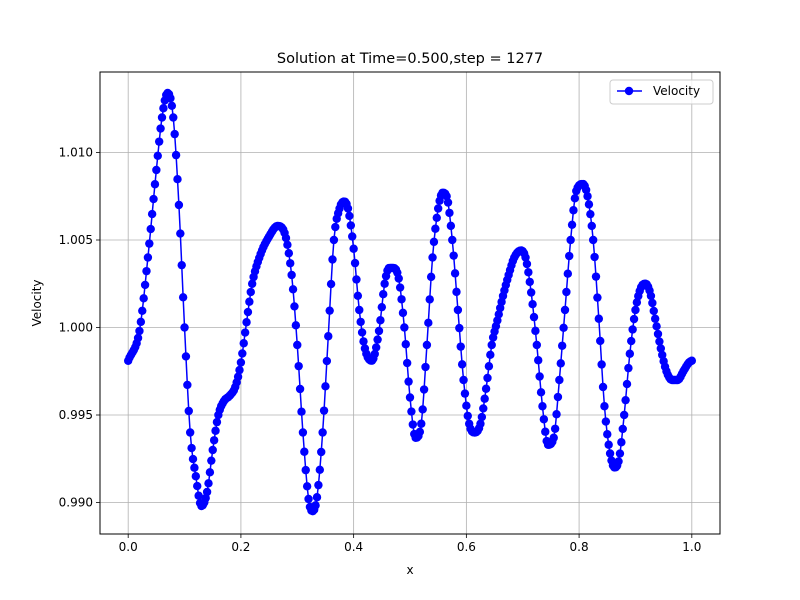  Describe the element at coordinates (661, 92) in the screenshot. I see `legend-box` at that location.